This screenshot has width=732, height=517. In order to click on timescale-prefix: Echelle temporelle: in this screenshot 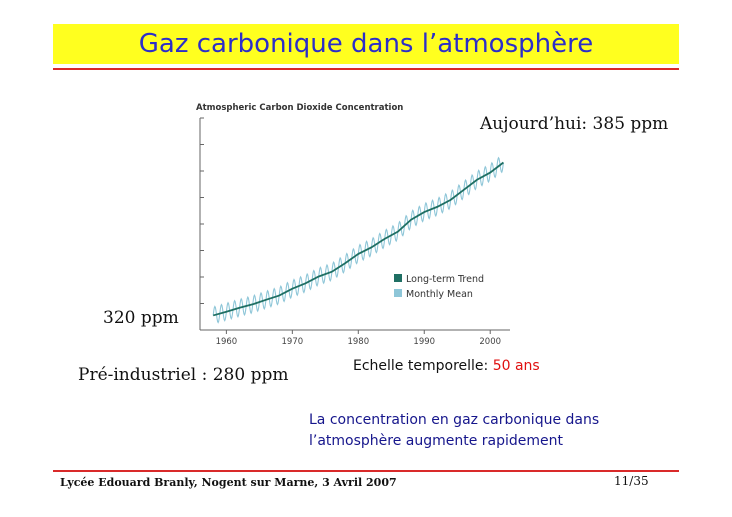, I will do `click(423, 366)`.